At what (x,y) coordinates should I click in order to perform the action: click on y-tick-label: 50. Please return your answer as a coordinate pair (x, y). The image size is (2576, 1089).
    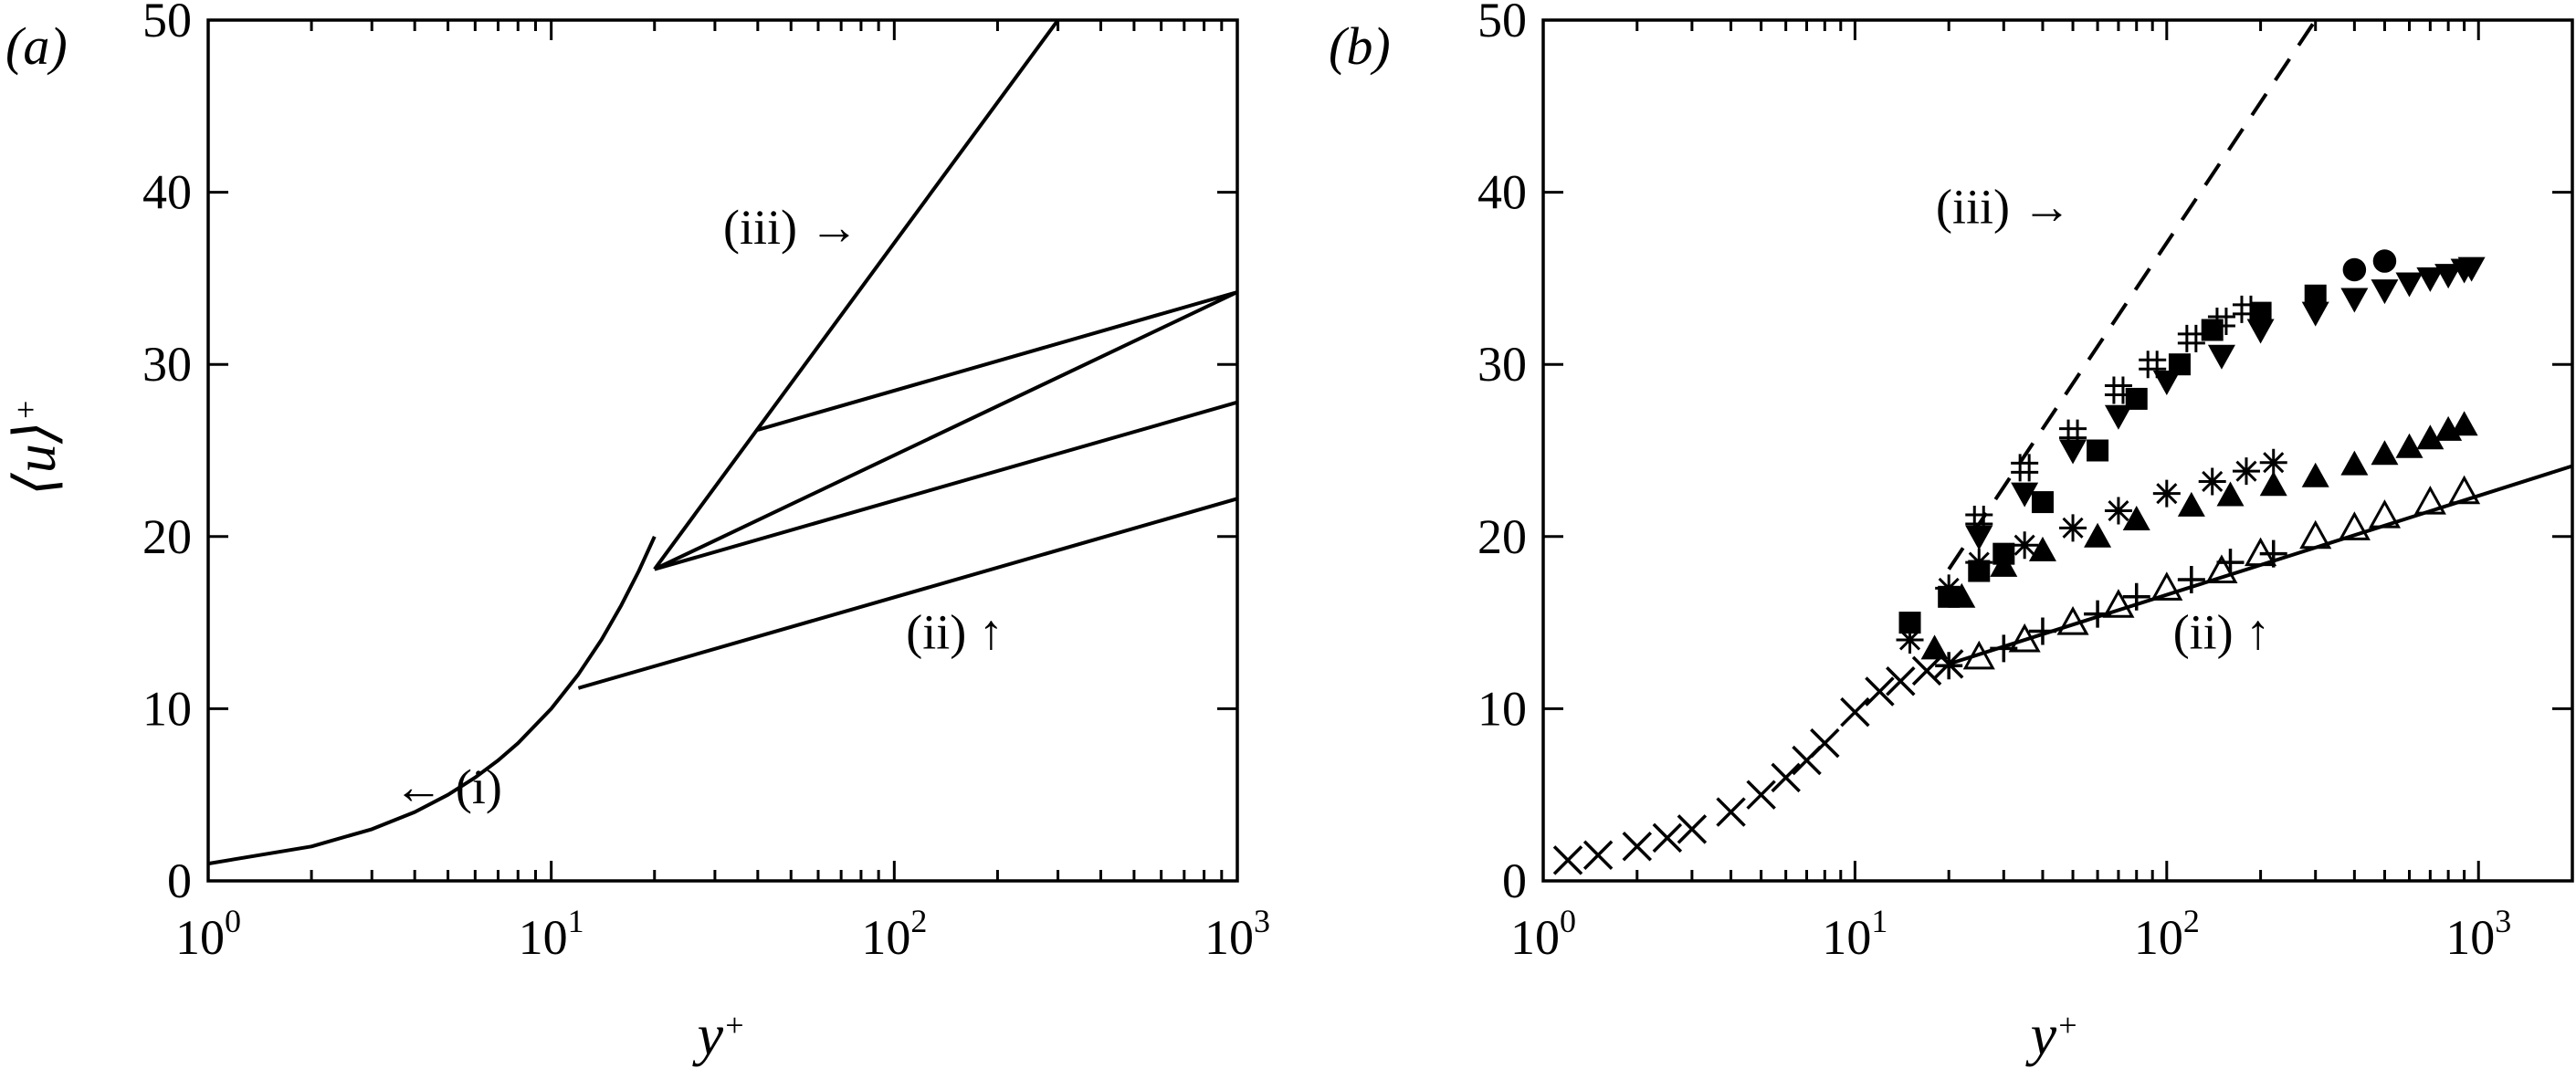
    Looking at the image, I should click on (1502, 23).